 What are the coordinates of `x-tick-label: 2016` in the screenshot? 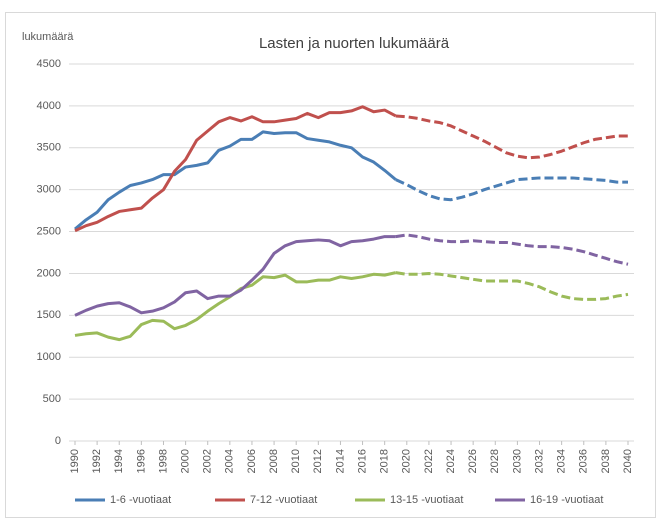 It's located at (362, 461).